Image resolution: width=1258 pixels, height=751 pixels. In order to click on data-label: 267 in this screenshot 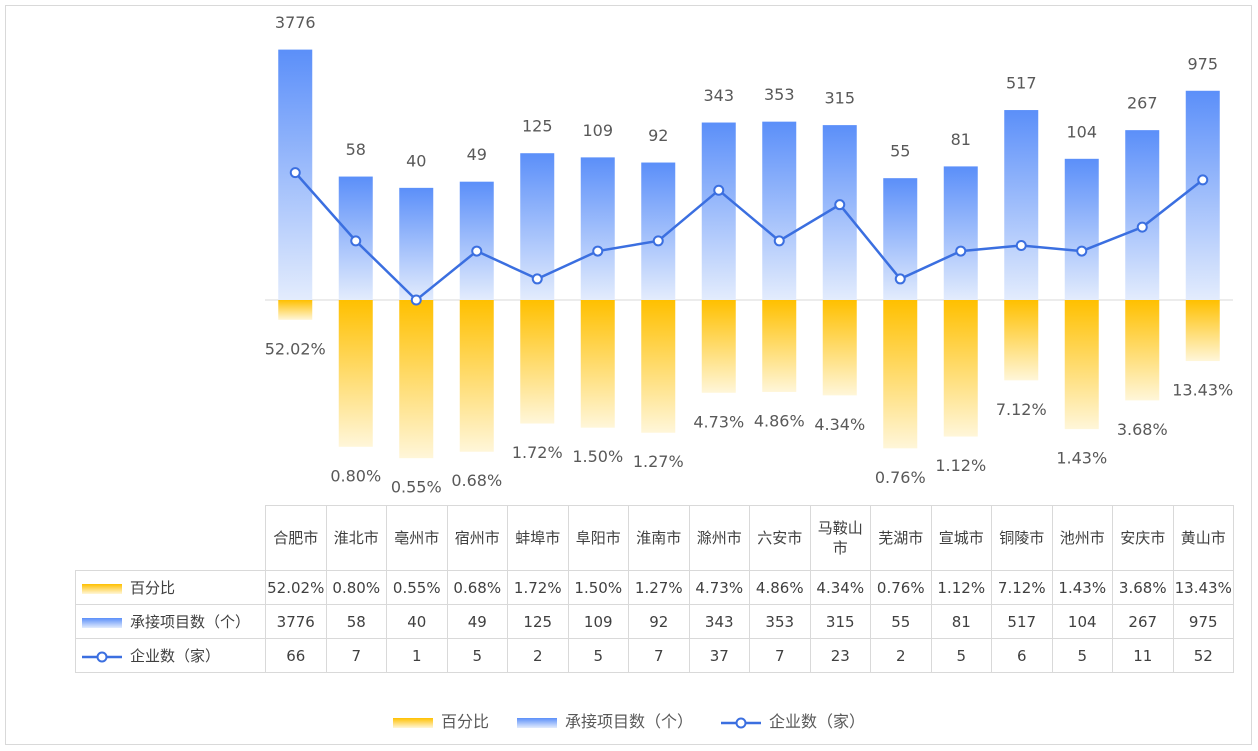, I will do `click(1142, 103)`.